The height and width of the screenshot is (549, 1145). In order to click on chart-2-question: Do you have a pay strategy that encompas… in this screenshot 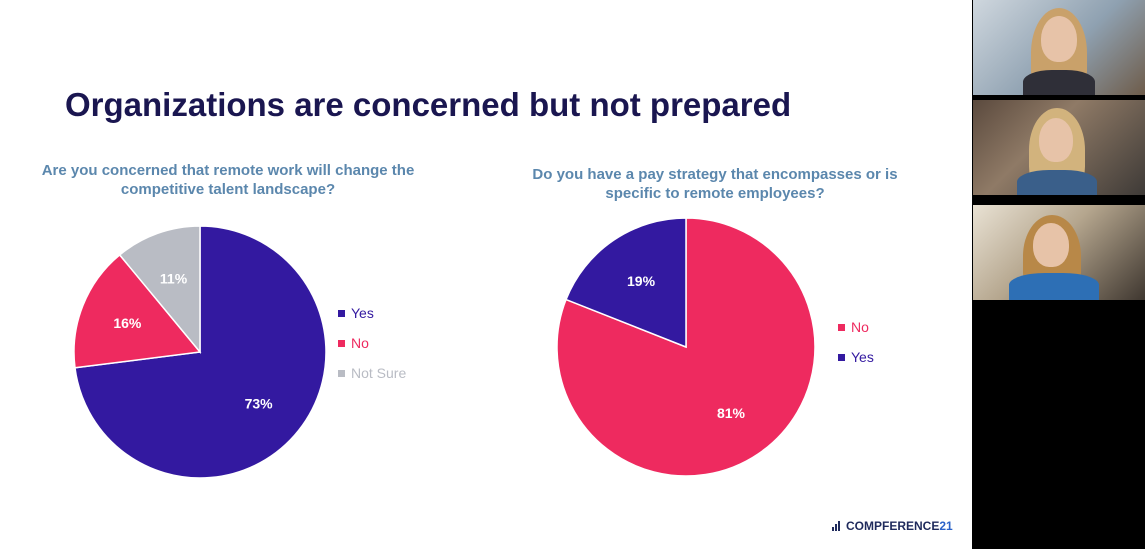, I will do `click(715, 184)`.